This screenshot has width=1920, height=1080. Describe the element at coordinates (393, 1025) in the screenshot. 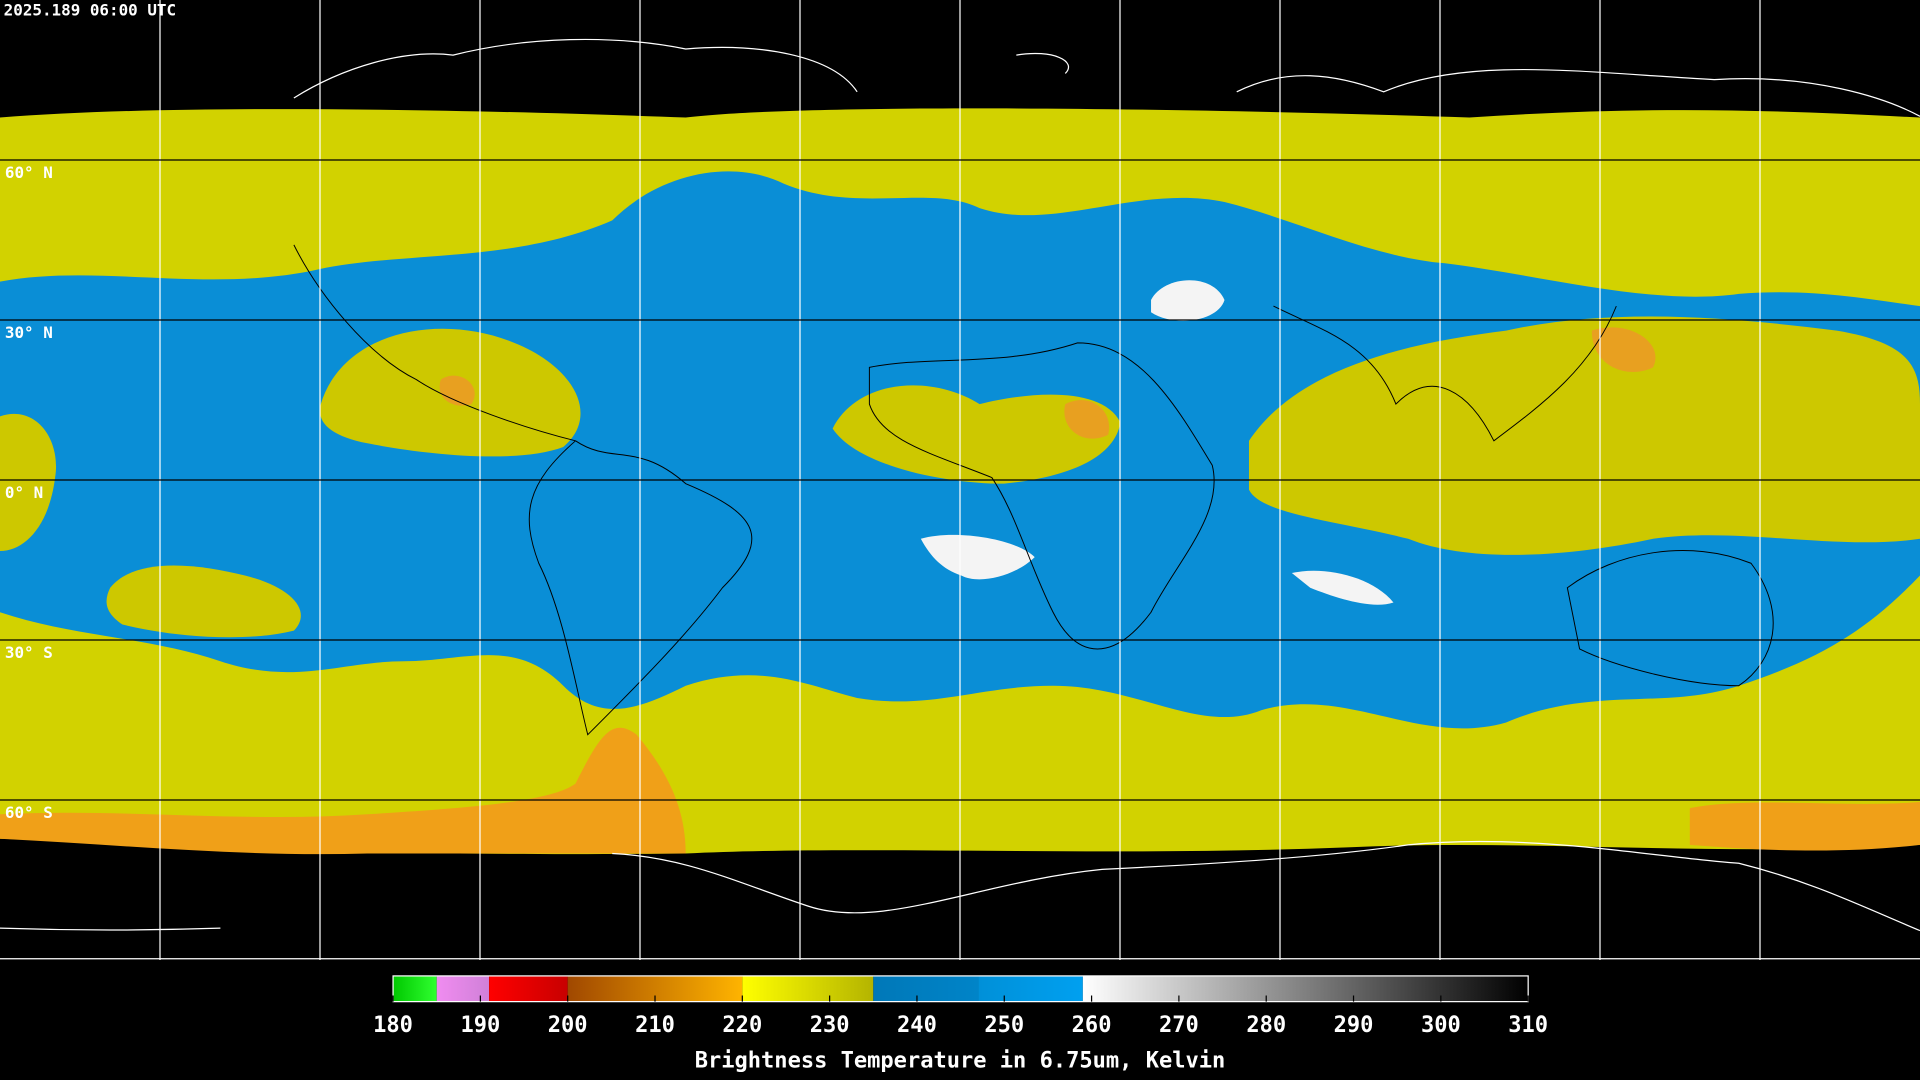

I see `colorbar-tick-label: 180` at that location.